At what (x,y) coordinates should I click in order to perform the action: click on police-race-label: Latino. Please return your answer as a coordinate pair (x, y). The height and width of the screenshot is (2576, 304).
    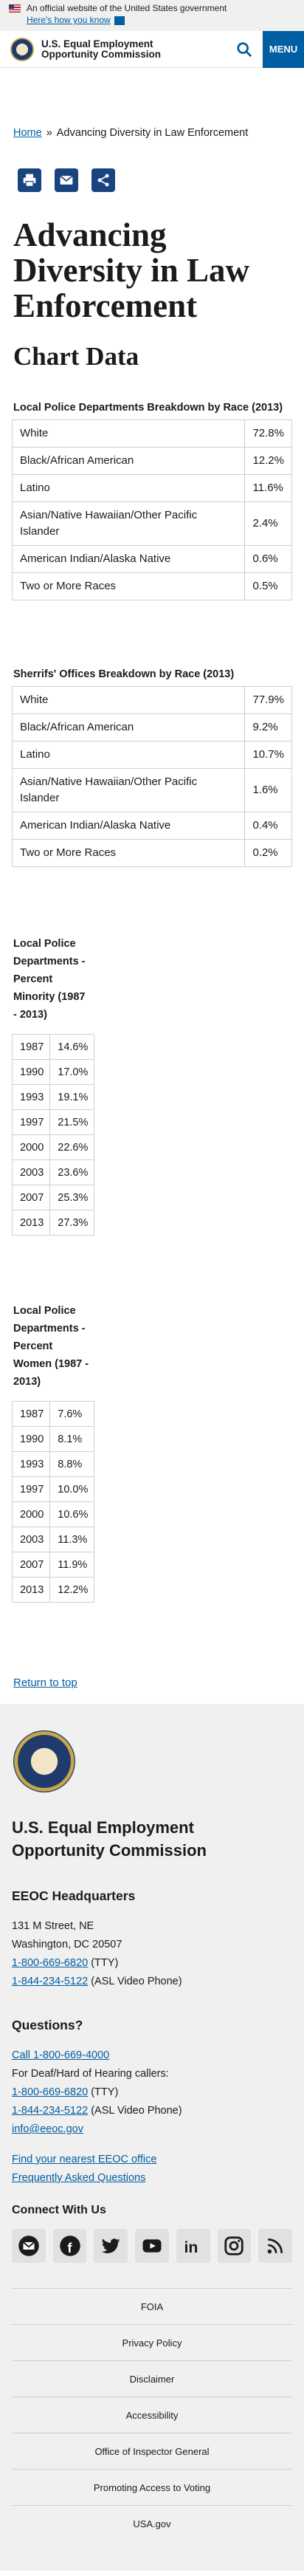
    Looking at the image, I should click on (128, 488).